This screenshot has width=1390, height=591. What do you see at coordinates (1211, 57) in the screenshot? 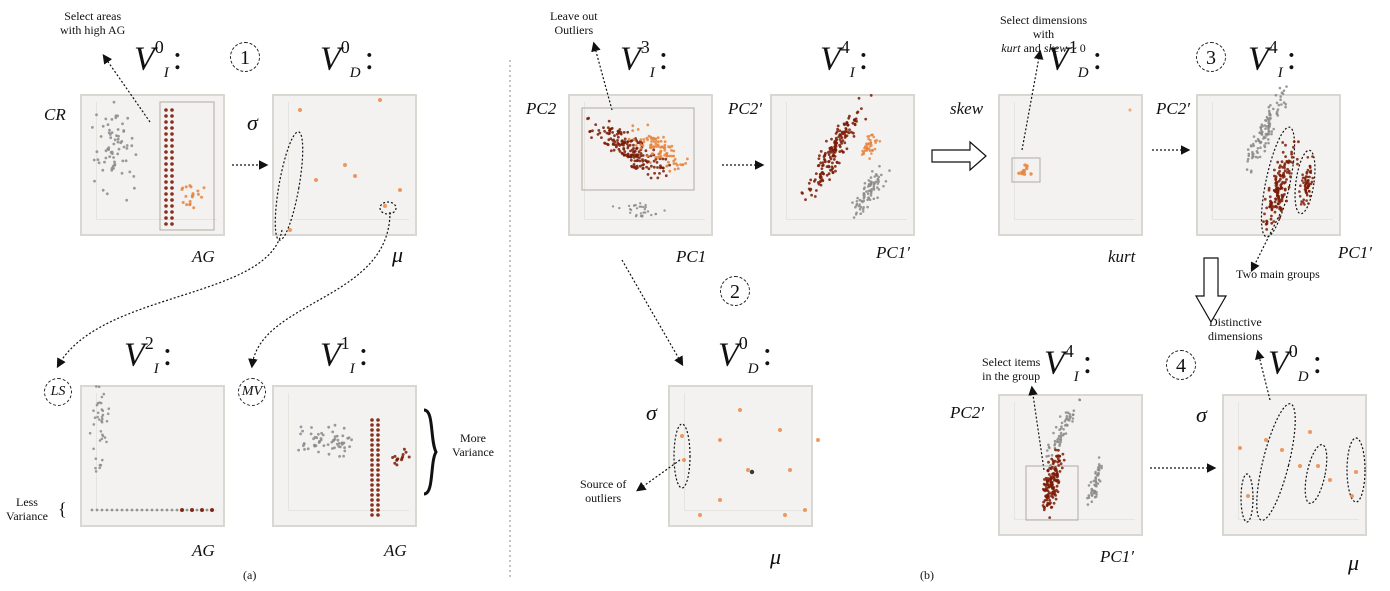
I see `step-badge-3: 3` at bounding box center [1211, 57].